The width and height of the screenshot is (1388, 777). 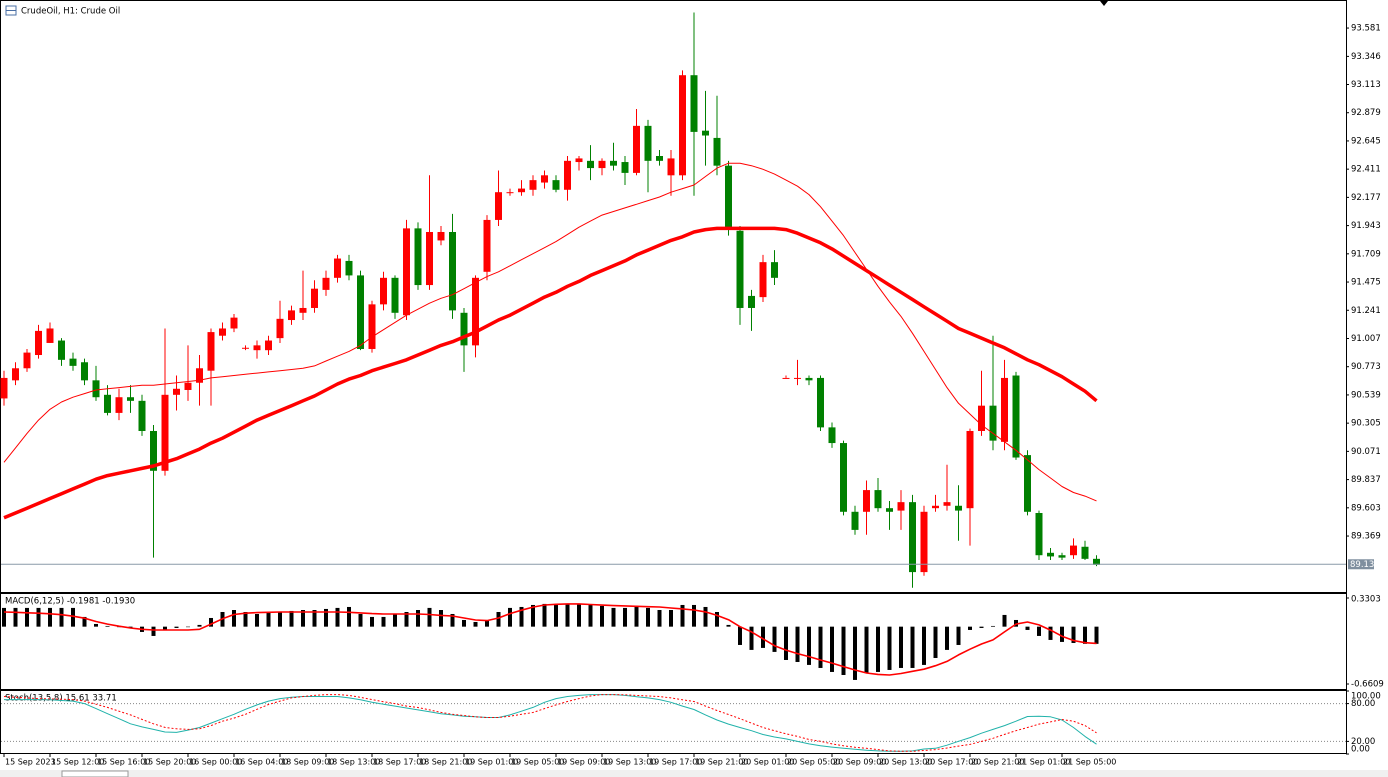 I want to click on x-tick-label: 16 Sep 04:00, so click(x=261, y=762).